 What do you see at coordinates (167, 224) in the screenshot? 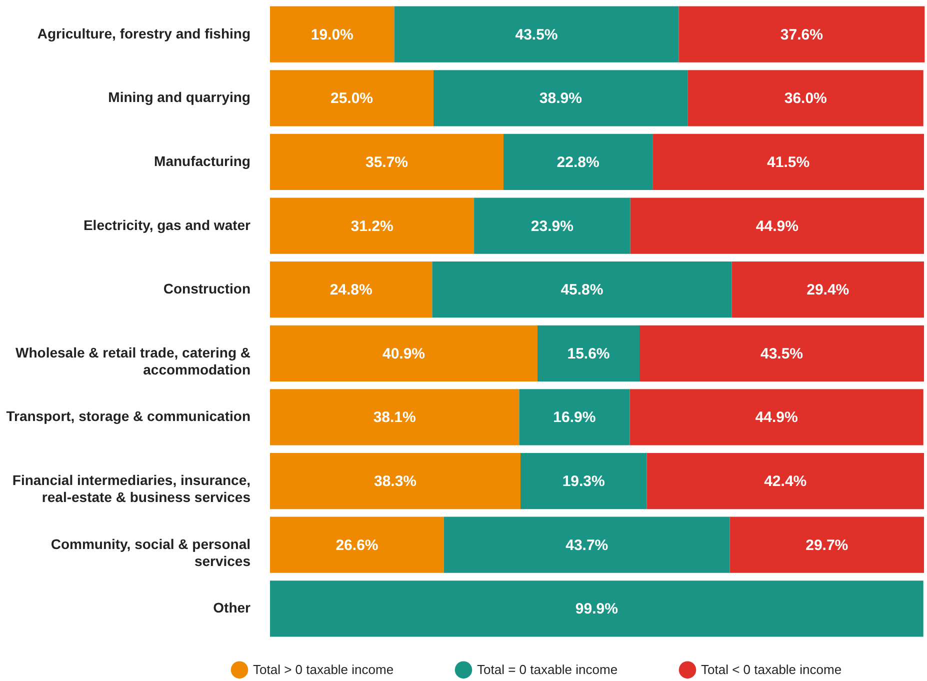
I see `y-tick-label: Electricity, gas and water` at bounding box center [167, 224].